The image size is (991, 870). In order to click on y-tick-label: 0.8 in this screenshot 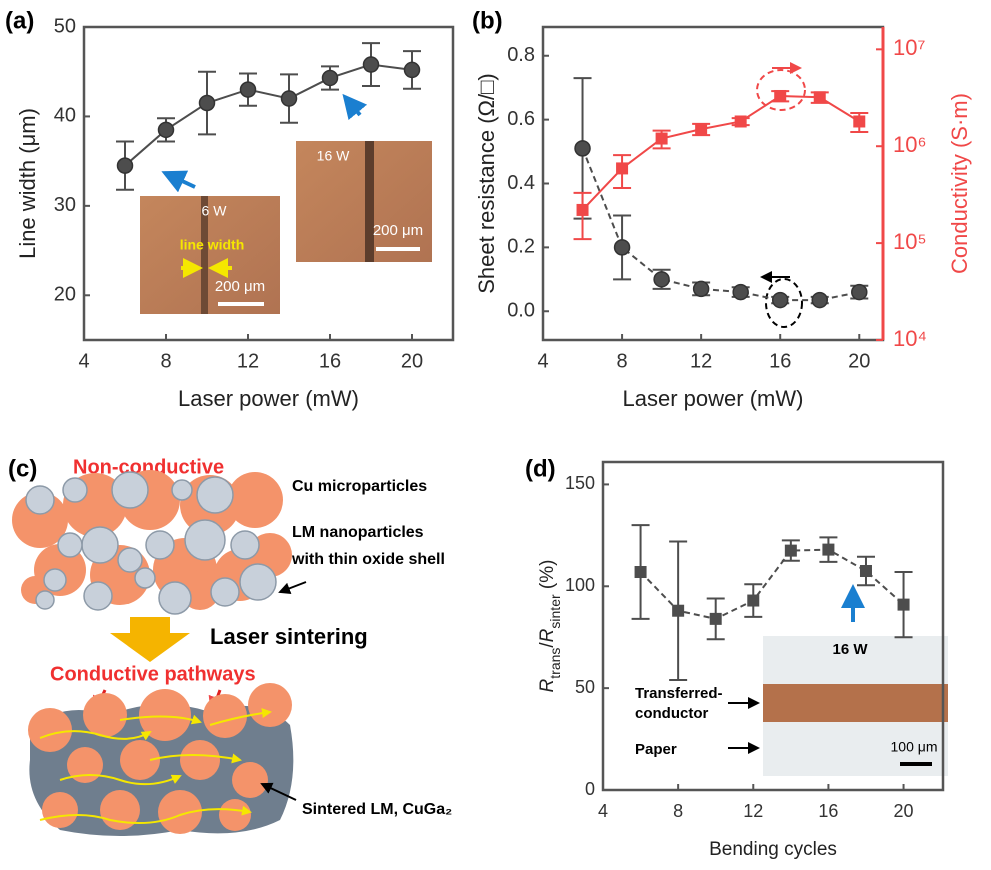, I will do `click(521, 55)`.